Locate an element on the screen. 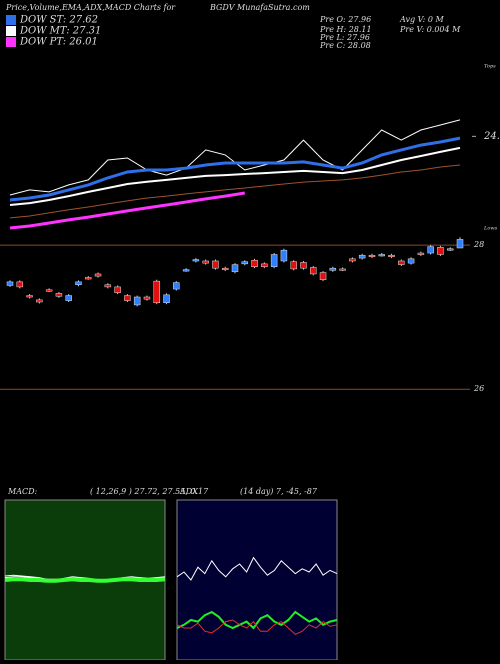  panel-title: ADX is located at coordinates (188, 491).